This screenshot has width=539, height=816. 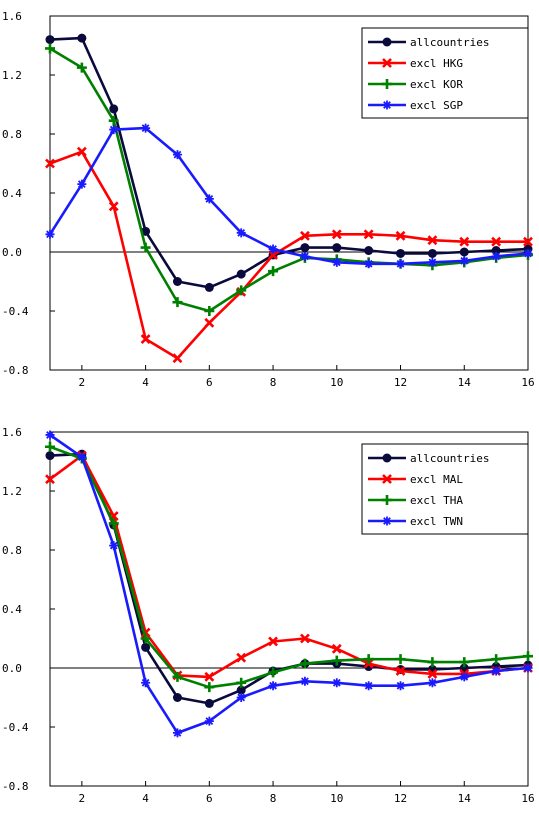 What do you see at coordinates (436, 63) in the screenshot?
I see `legend-label: excl HKG` at bounding box center [436, 63].